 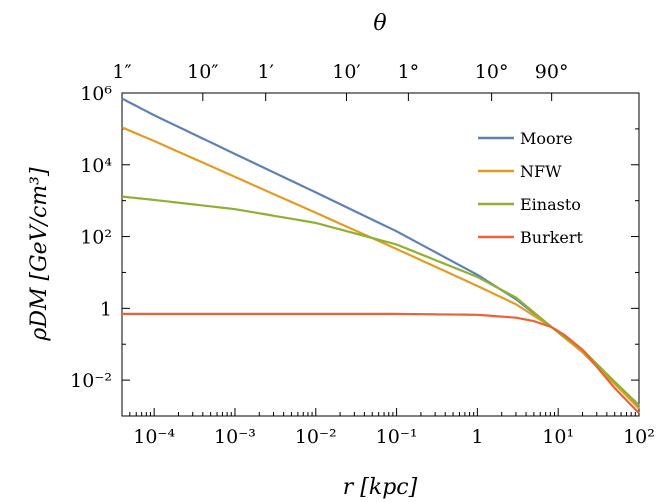 What do you see at coordinates (96, 238) in the screenshot?
I see `y-tick-label: 10²` at bounding box center [96, 238].